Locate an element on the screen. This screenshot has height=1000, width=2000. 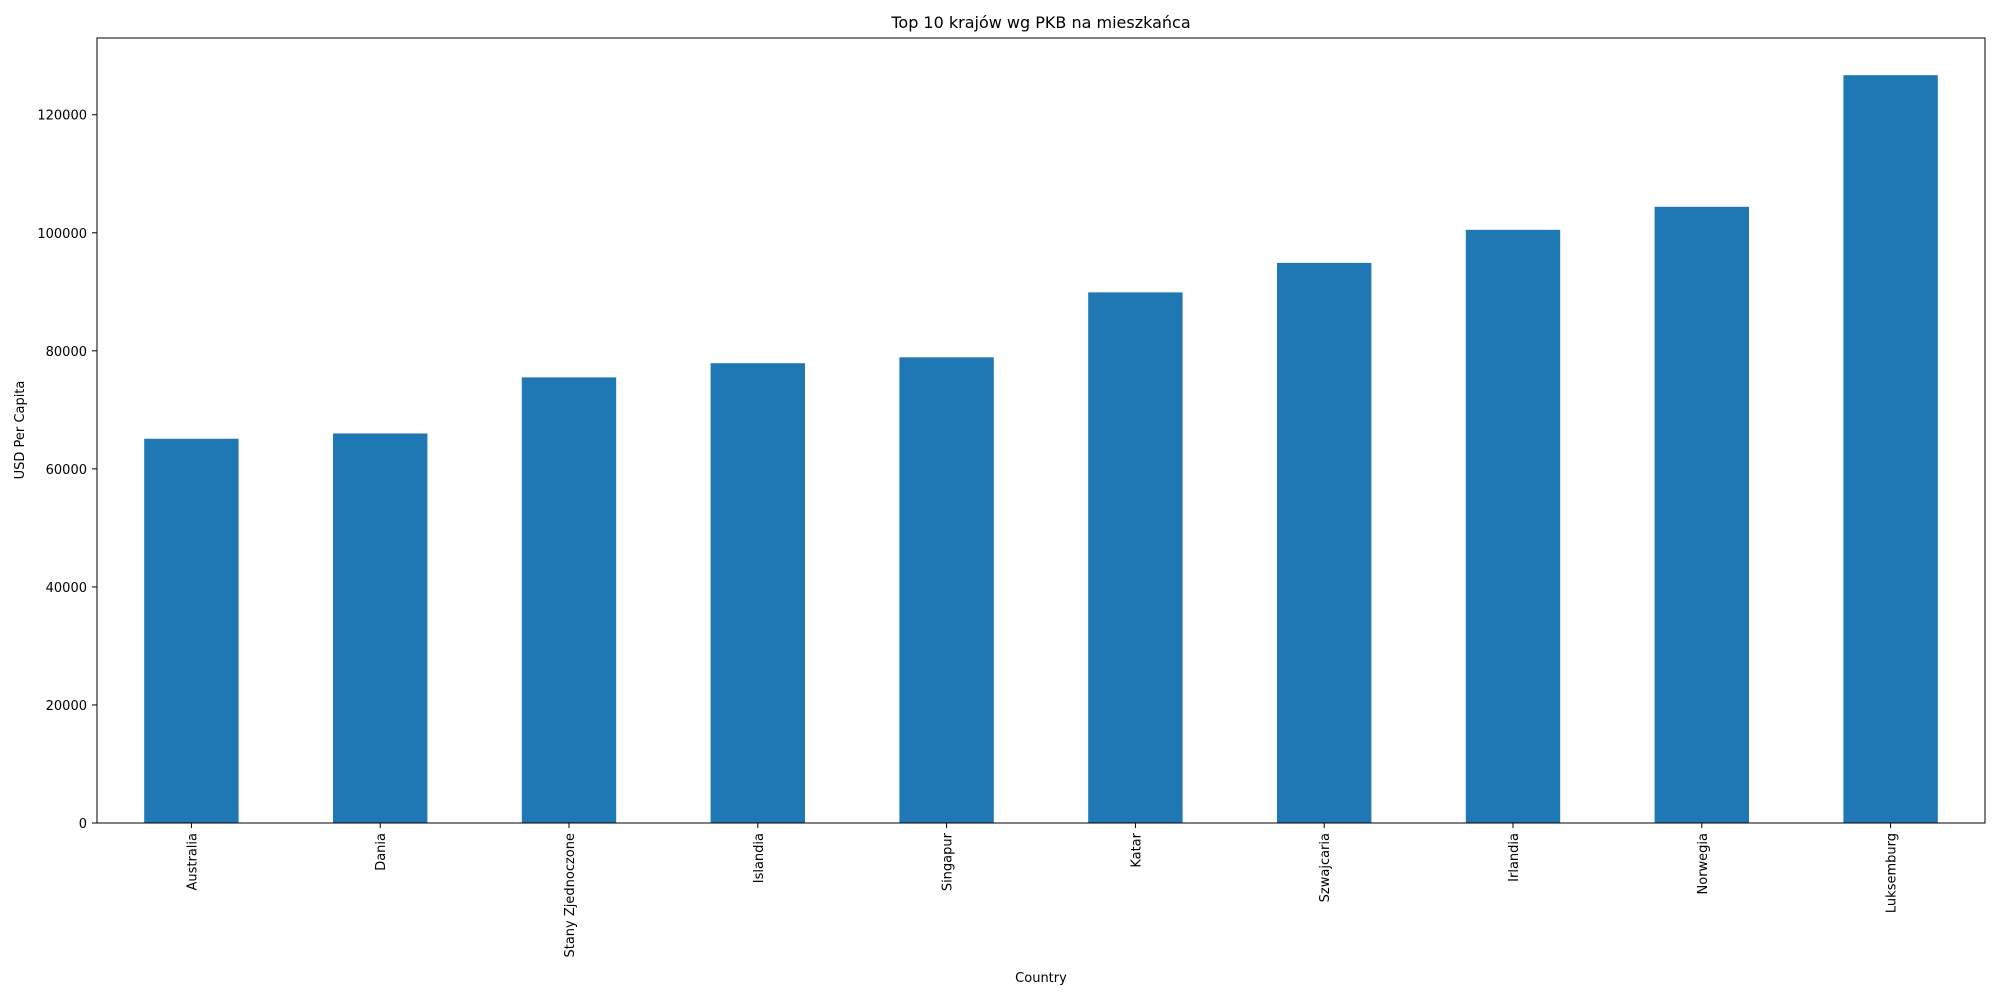
x-tick-label: Stany Zjednoczone is located at coordinates (570, 895).